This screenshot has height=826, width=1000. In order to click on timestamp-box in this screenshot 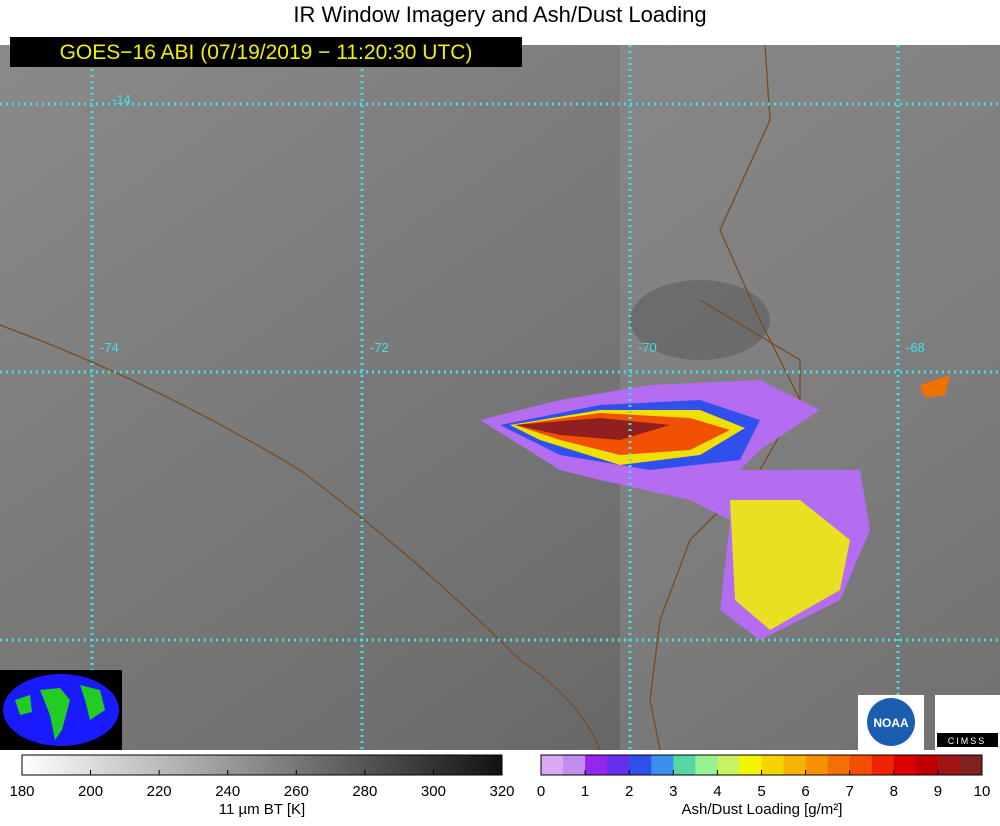, I will do `click(266, 52)`.